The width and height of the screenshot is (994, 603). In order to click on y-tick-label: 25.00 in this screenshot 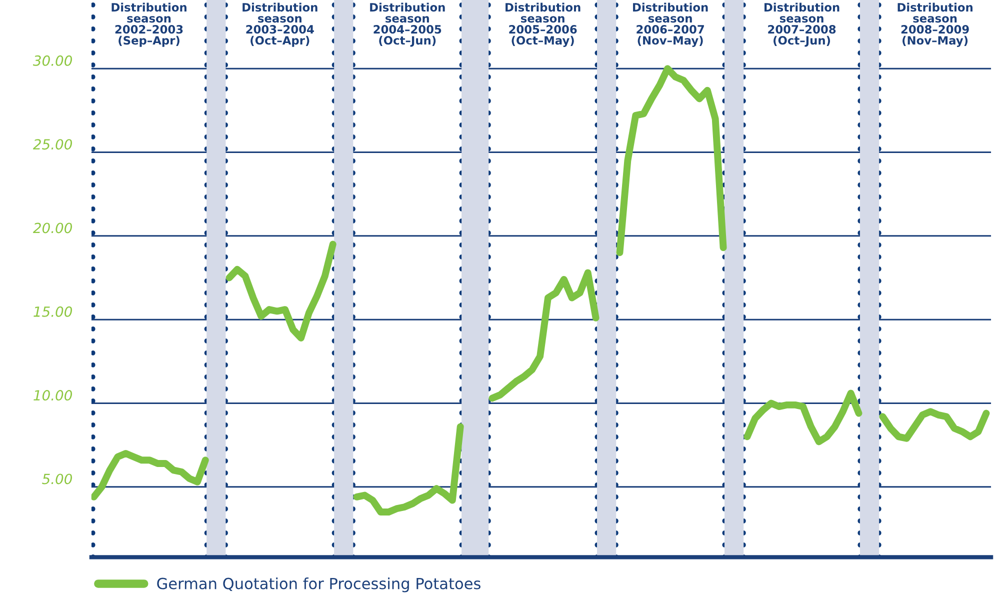, I will do `click(52, 144)`.